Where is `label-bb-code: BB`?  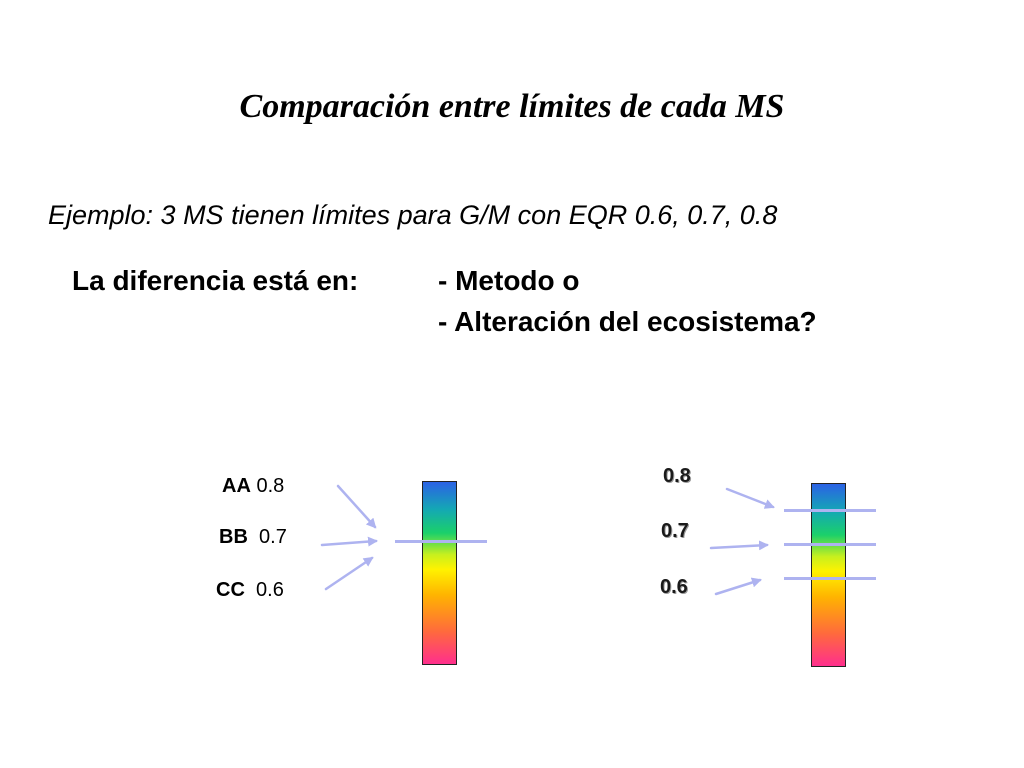 label-bb-code: BB is located at coordinates (233, 537).